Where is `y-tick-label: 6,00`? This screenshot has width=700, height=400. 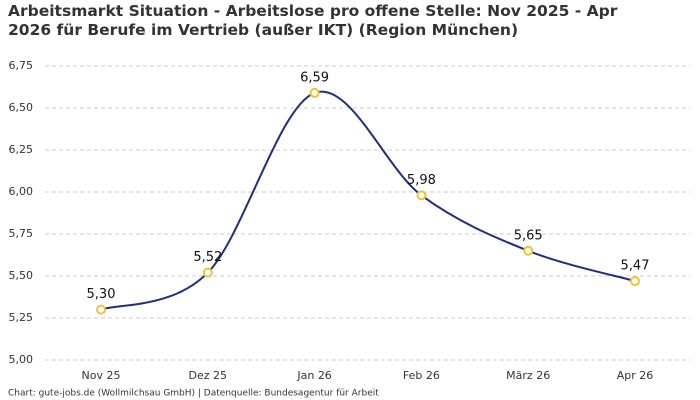 y-tick-label: 6,00 is located at coordinates (21, 191).